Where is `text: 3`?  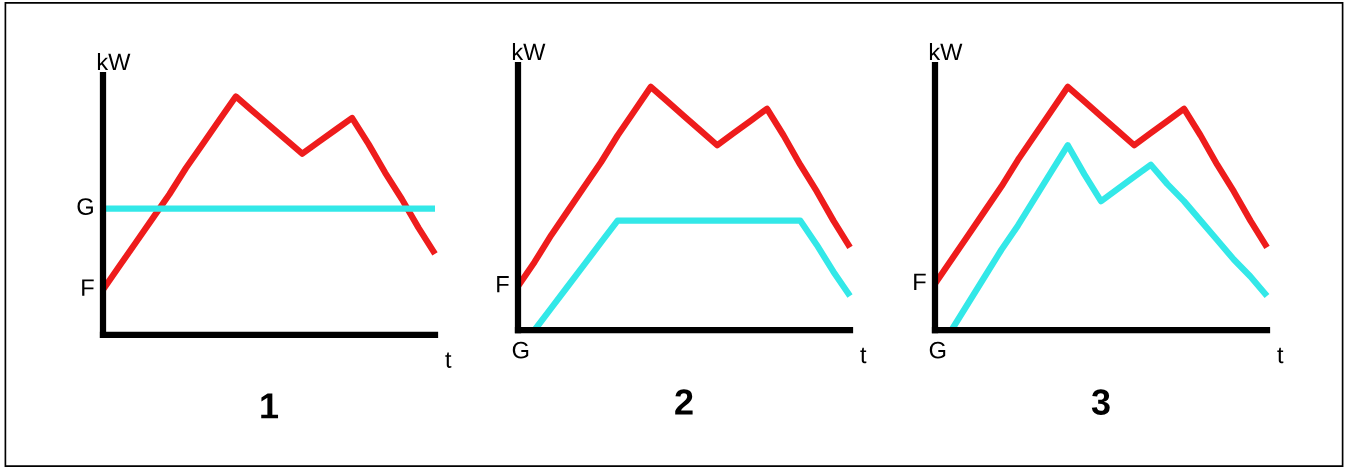 text: 3 is located at coordinates (1100, 402).